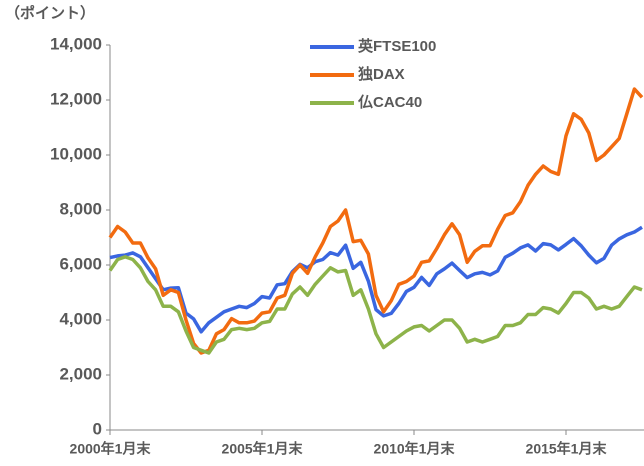  Describe the element at coordinates (80, 263) in the screenshot. I see `y-tick-label: 6,000` at that location.